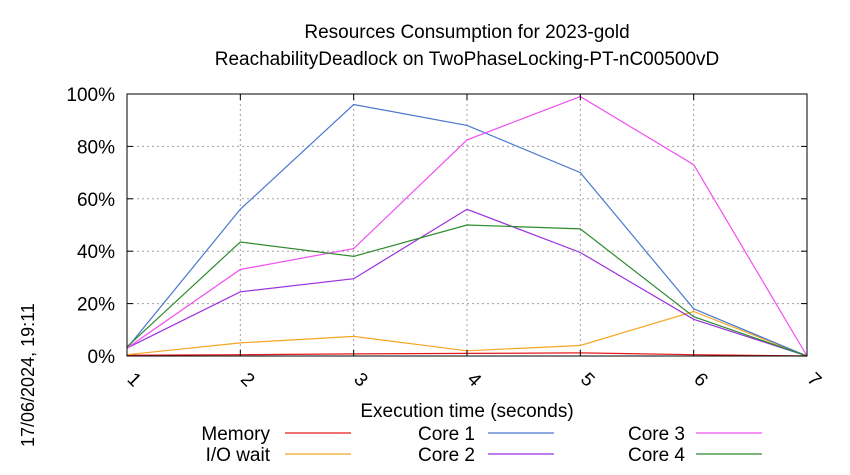  What do you see at coordinates (814, 380) in the screenshot?
I see `x-tick-label: 7` at bounding box center [814, 380].